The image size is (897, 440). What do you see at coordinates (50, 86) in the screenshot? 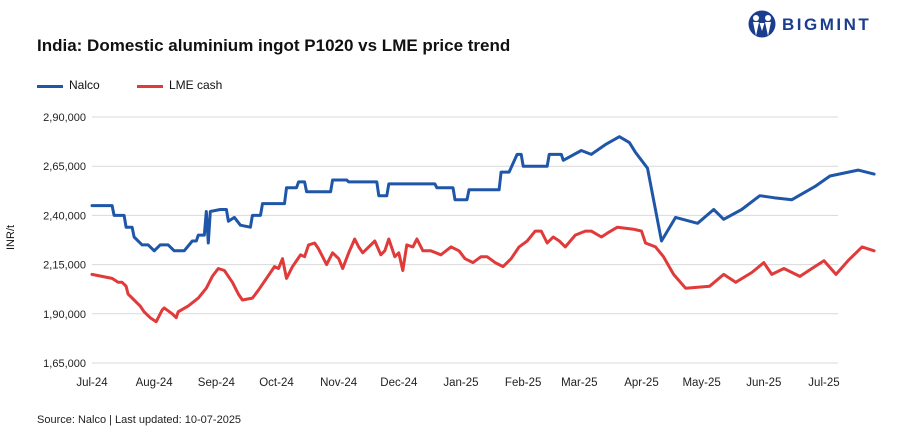
I see `legend-swatch-nalco` at bounding box center [50, 86].